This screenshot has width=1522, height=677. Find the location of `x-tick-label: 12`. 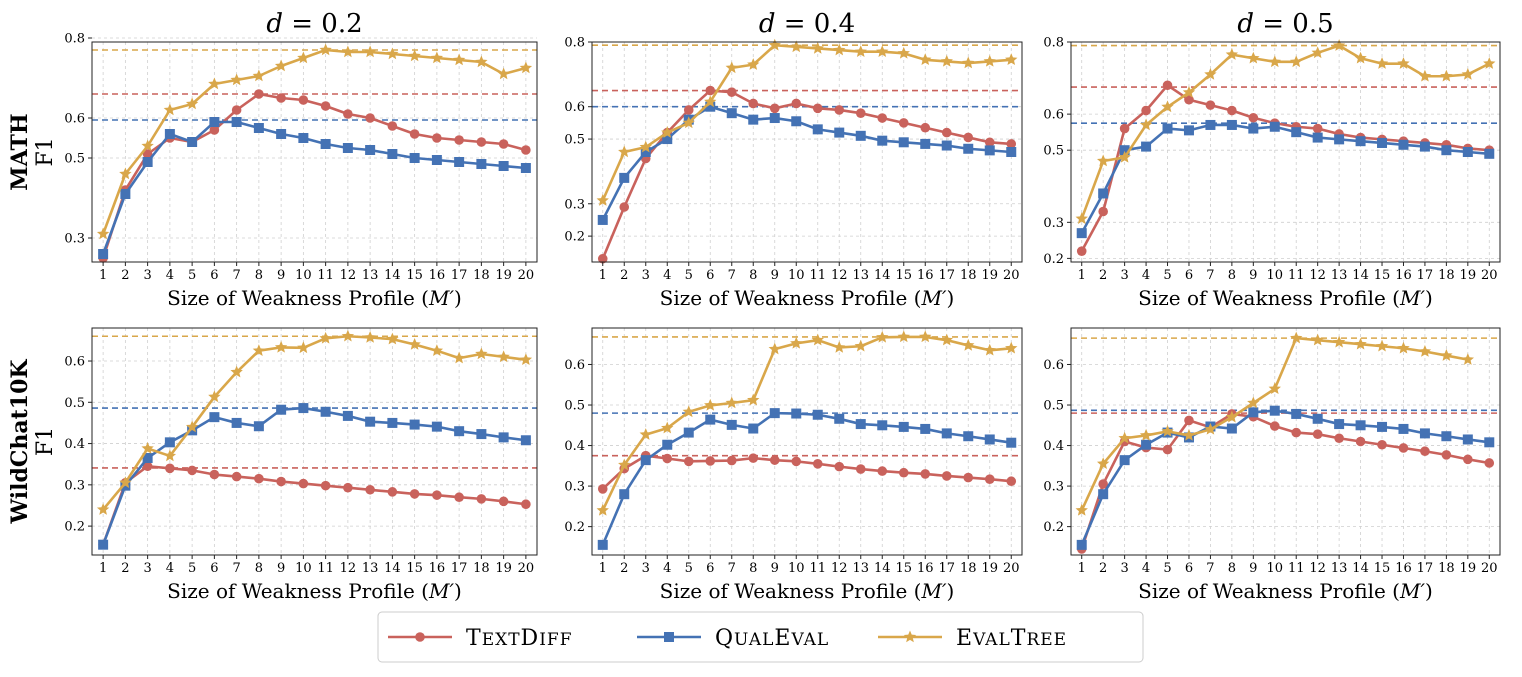

x-tick-label: 12 is located at coordinates (839, 275).